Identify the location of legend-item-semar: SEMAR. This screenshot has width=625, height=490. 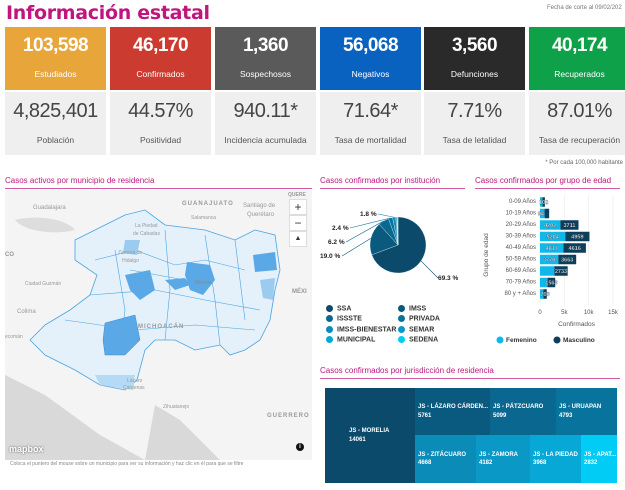
(433, 329).